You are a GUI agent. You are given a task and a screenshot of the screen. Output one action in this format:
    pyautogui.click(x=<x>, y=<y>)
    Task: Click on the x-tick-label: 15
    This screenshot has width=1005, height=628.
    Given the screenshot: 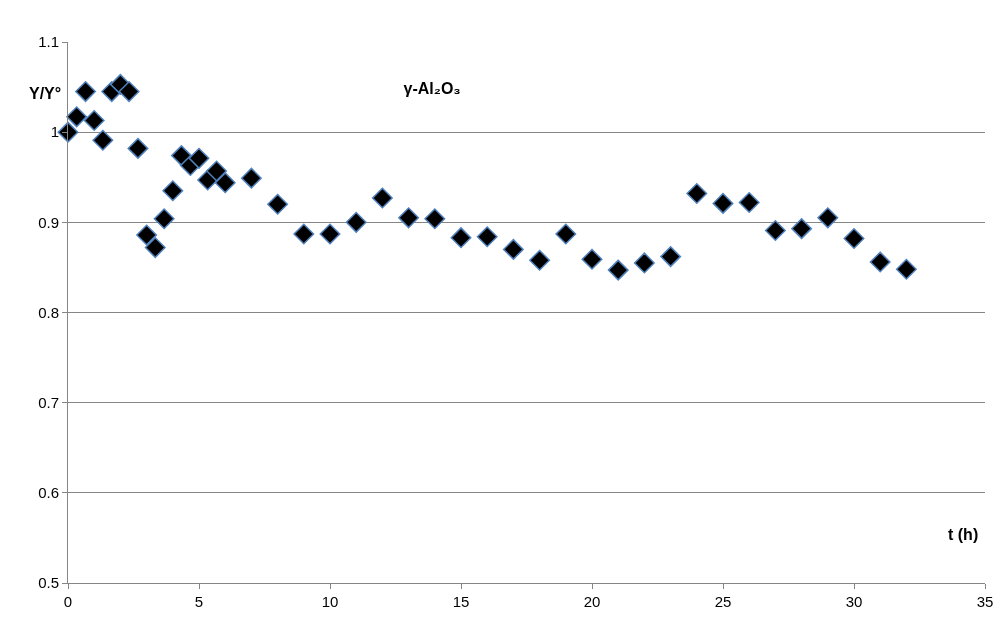 What is the action you would take?
    pyautogui.click(x=461, y=601)
    